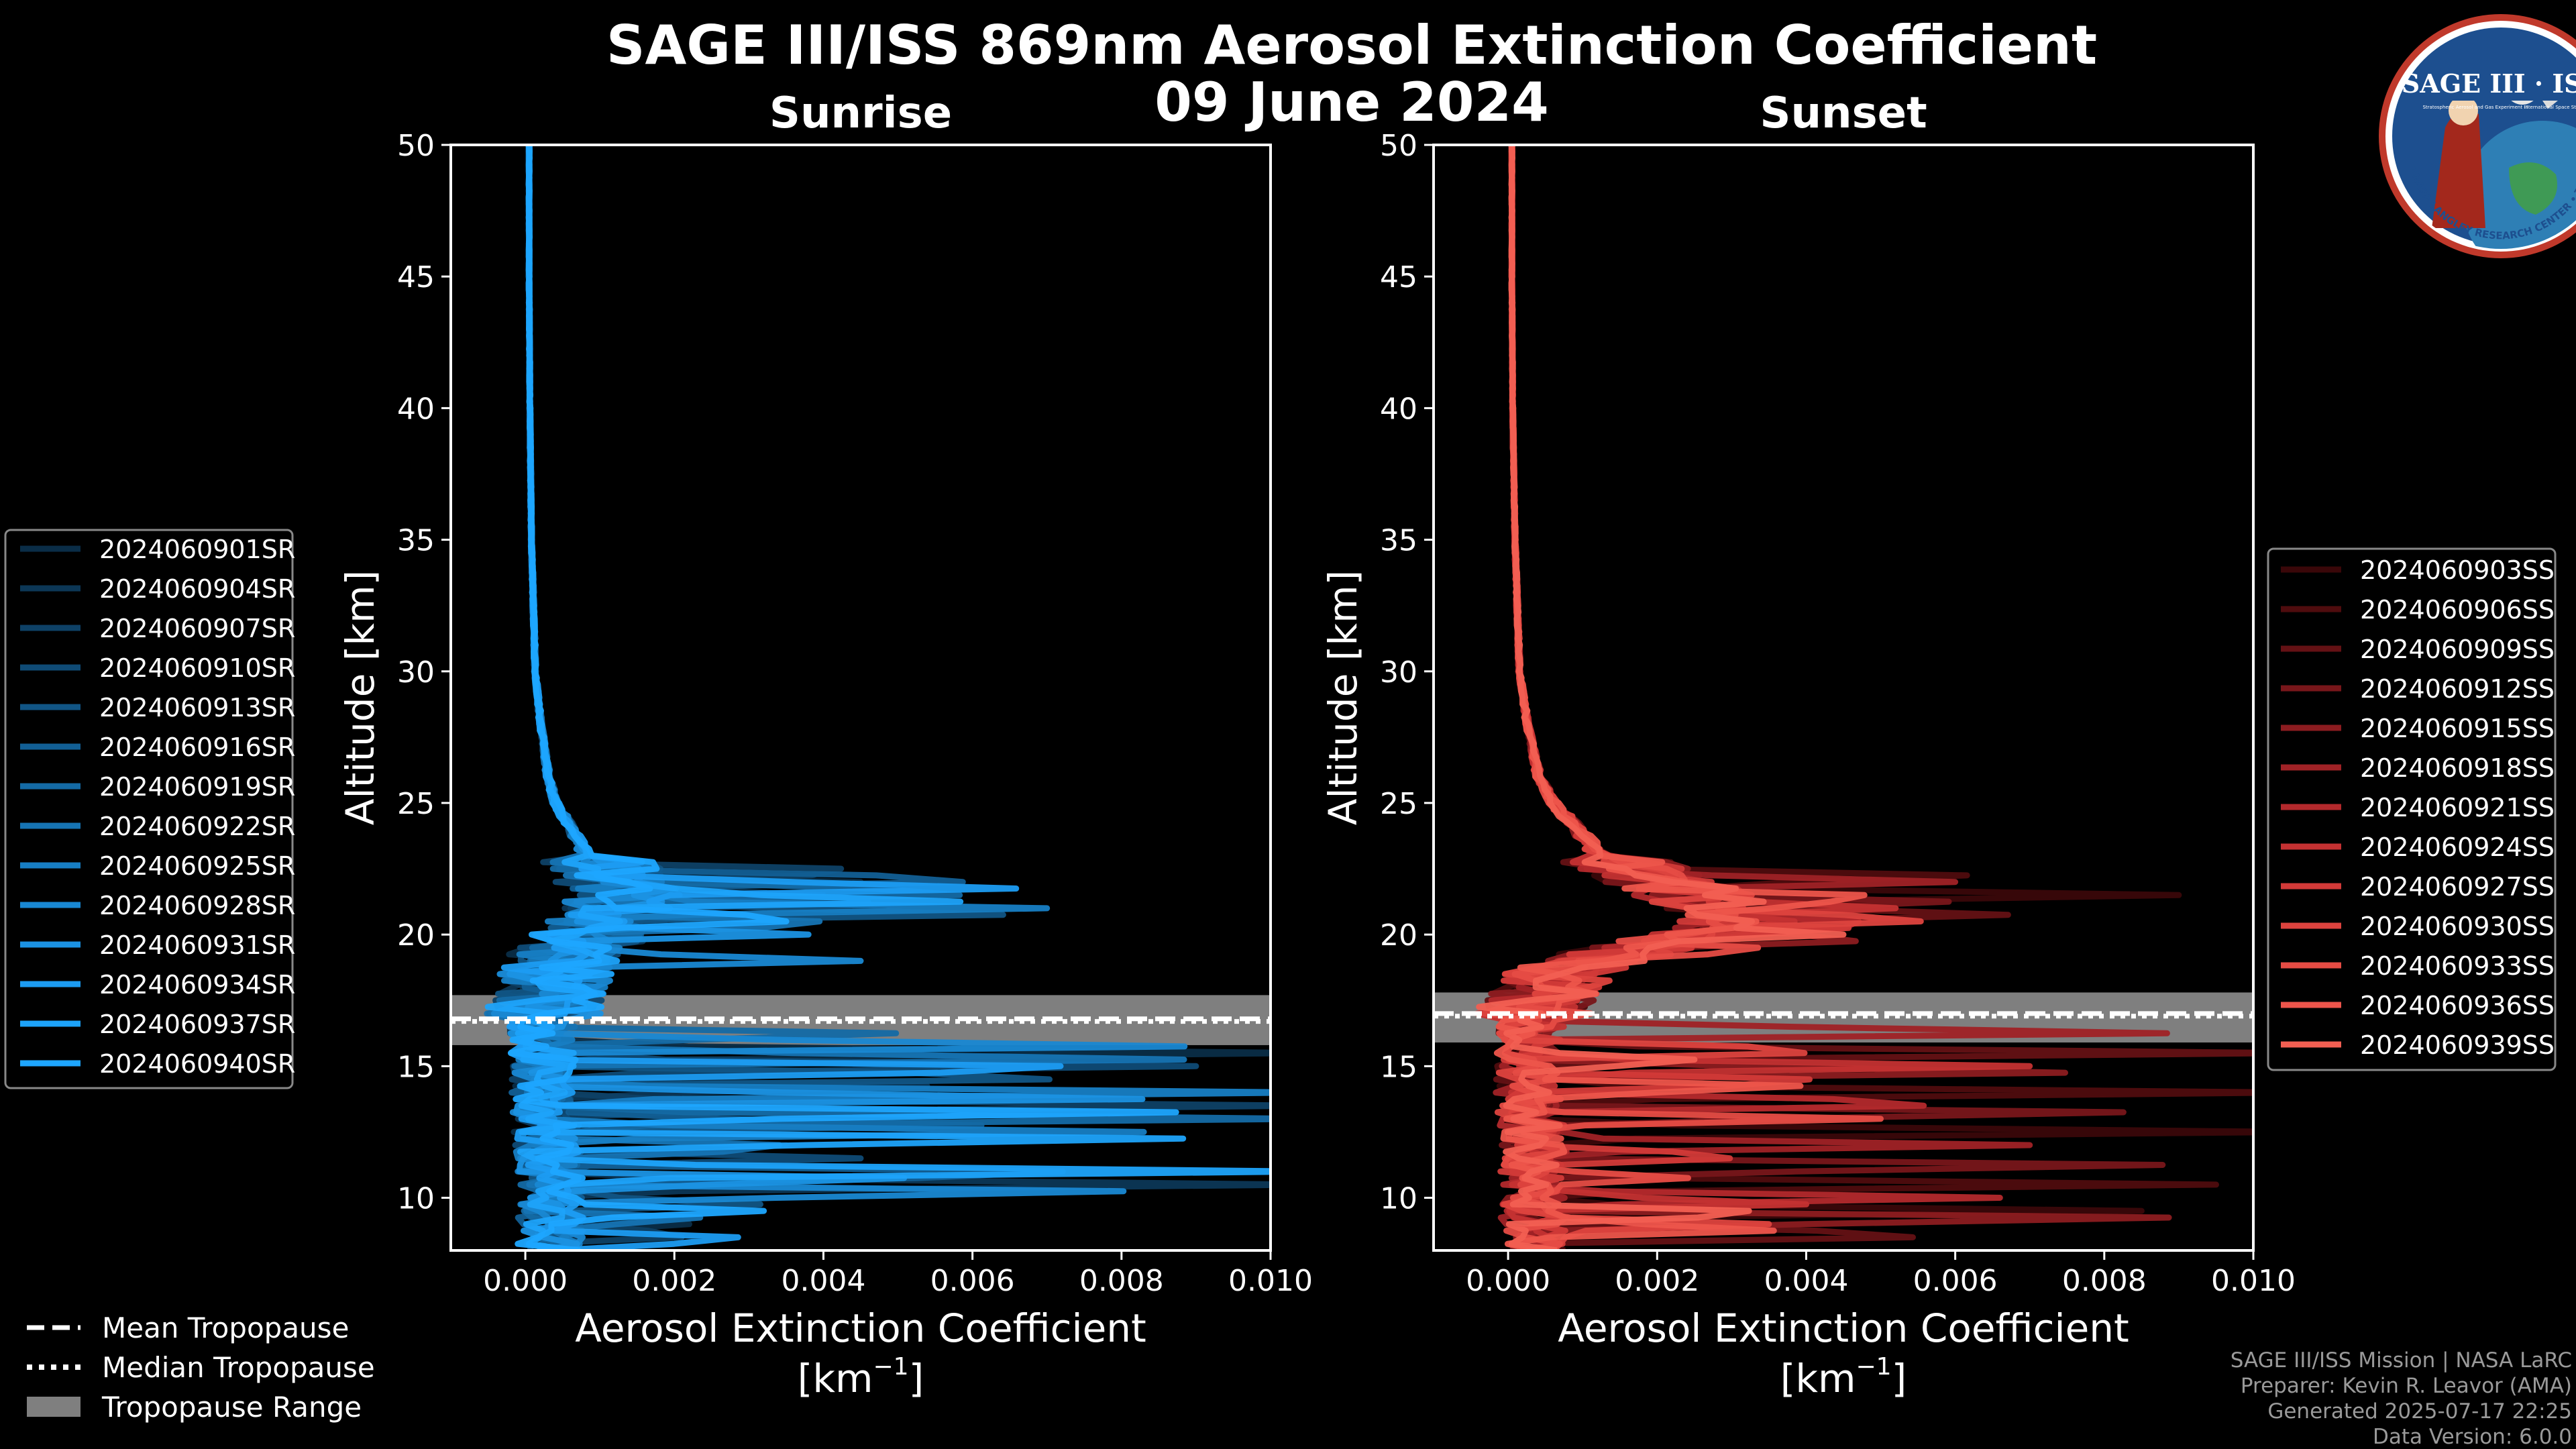 The height and width of the screenshot is (1449, 2576). Describe the element at coordinates (860, 1328) in the screenshot. I see `sunrise-xlabel: Aerosol Extinction Coefficient` at that location.